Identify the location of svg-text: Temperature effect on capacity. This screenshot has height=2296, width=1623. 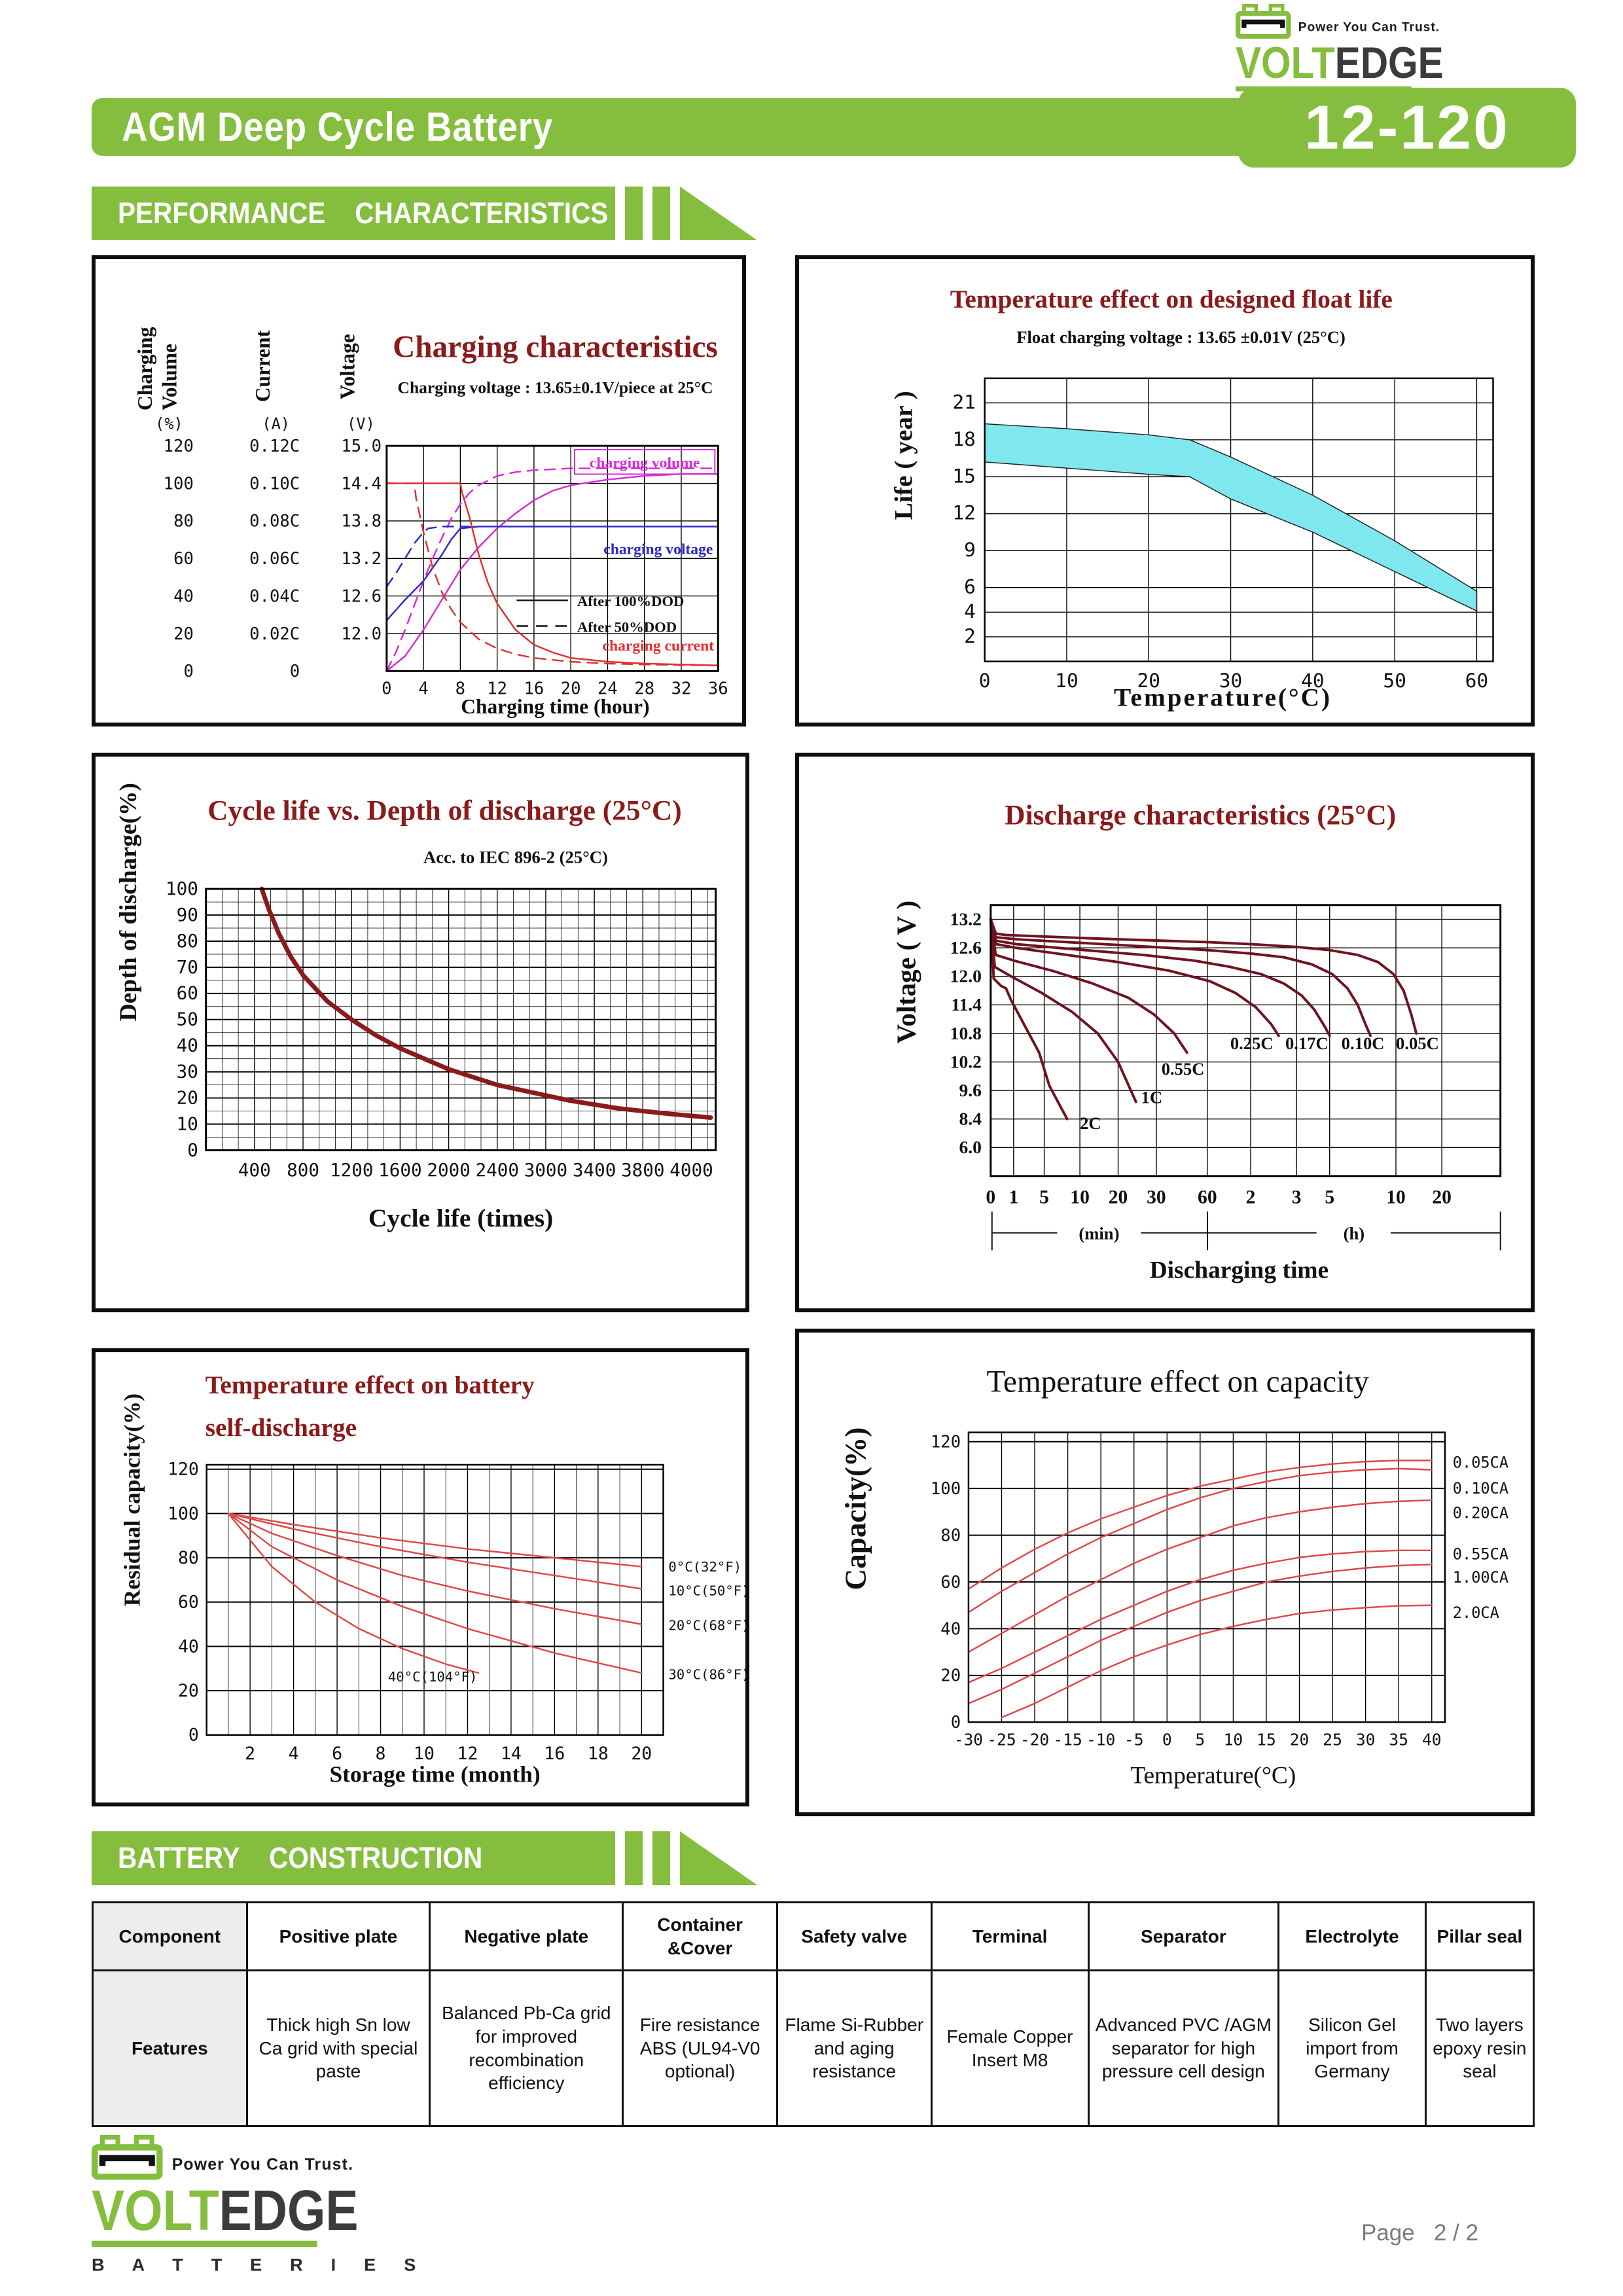
(1177, 1382).